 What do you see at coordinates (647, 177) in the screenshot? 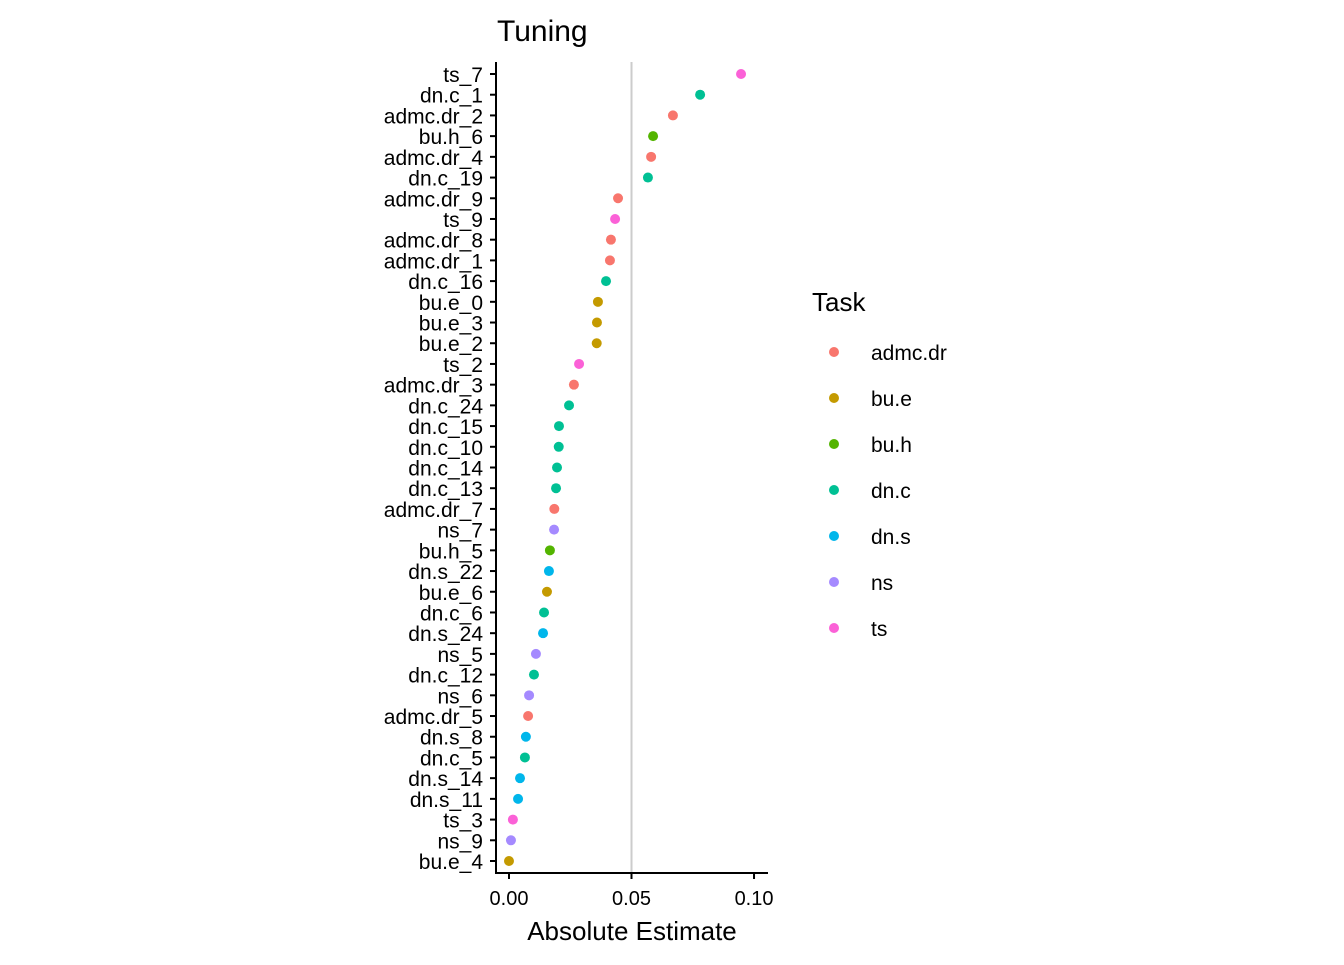
I see `data-point-dn.c_19` at bounding box center [647, 177].